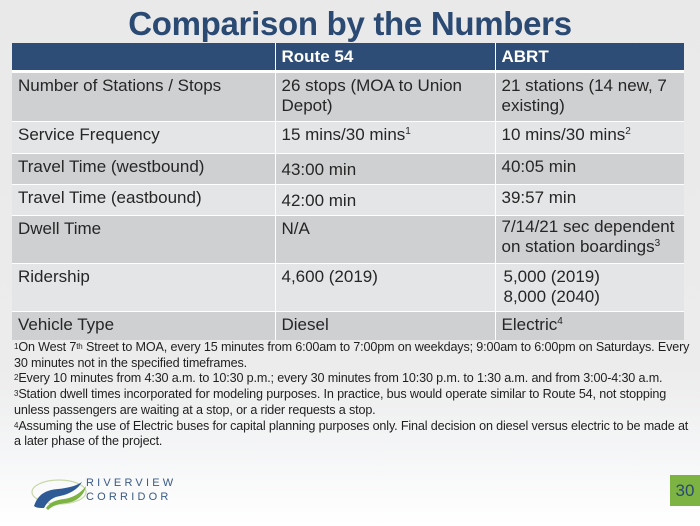 The height and width of the screenshot is (526, 700). I want to click on riverview-logo-icon, so click(59, 494).